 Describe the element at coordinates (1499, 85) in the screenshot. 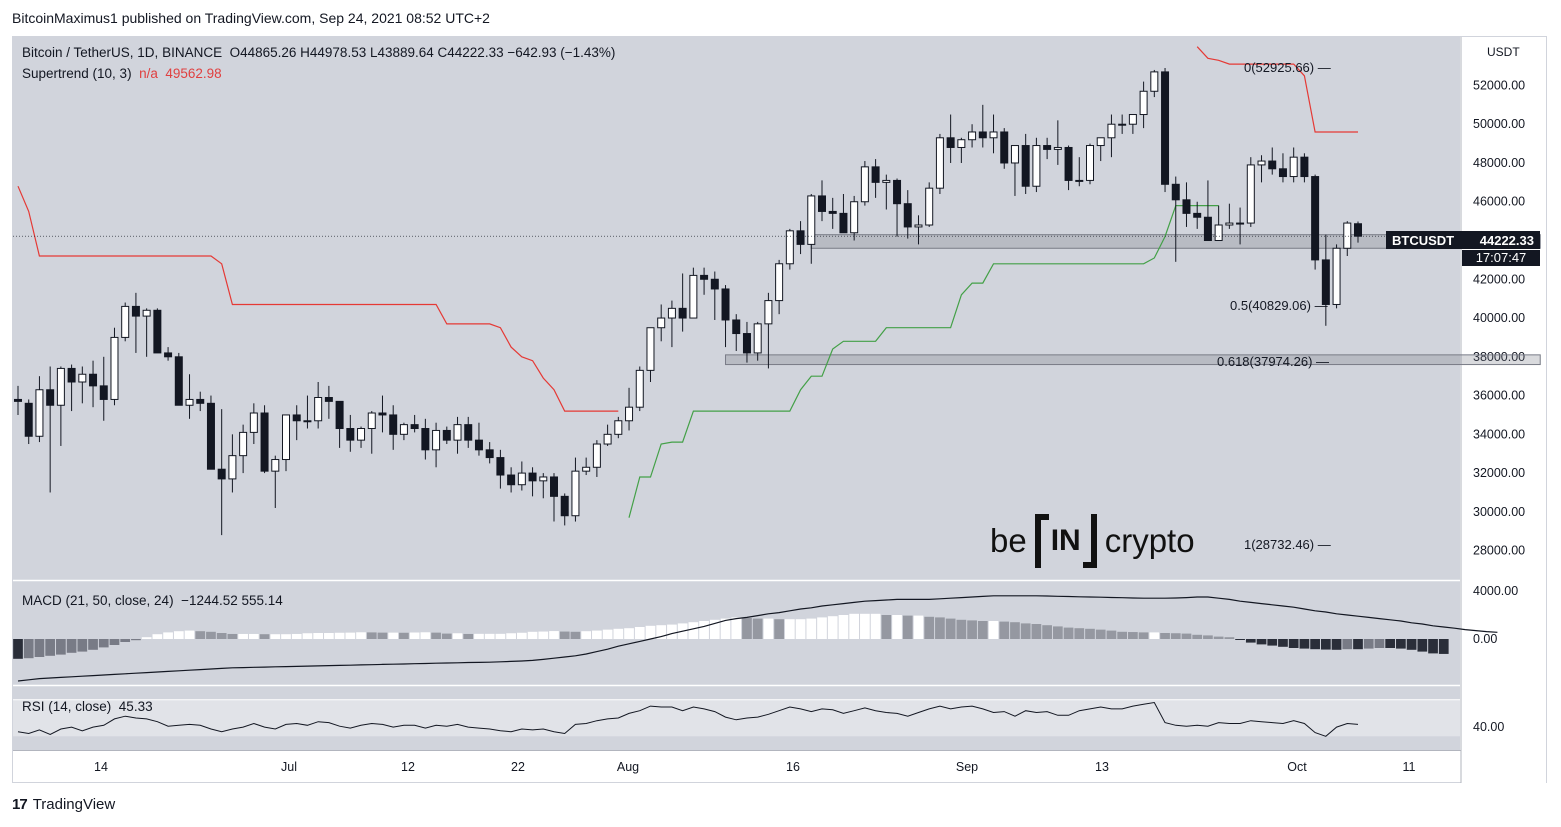

I see `price-axis-tick: 52000.00` at that location.